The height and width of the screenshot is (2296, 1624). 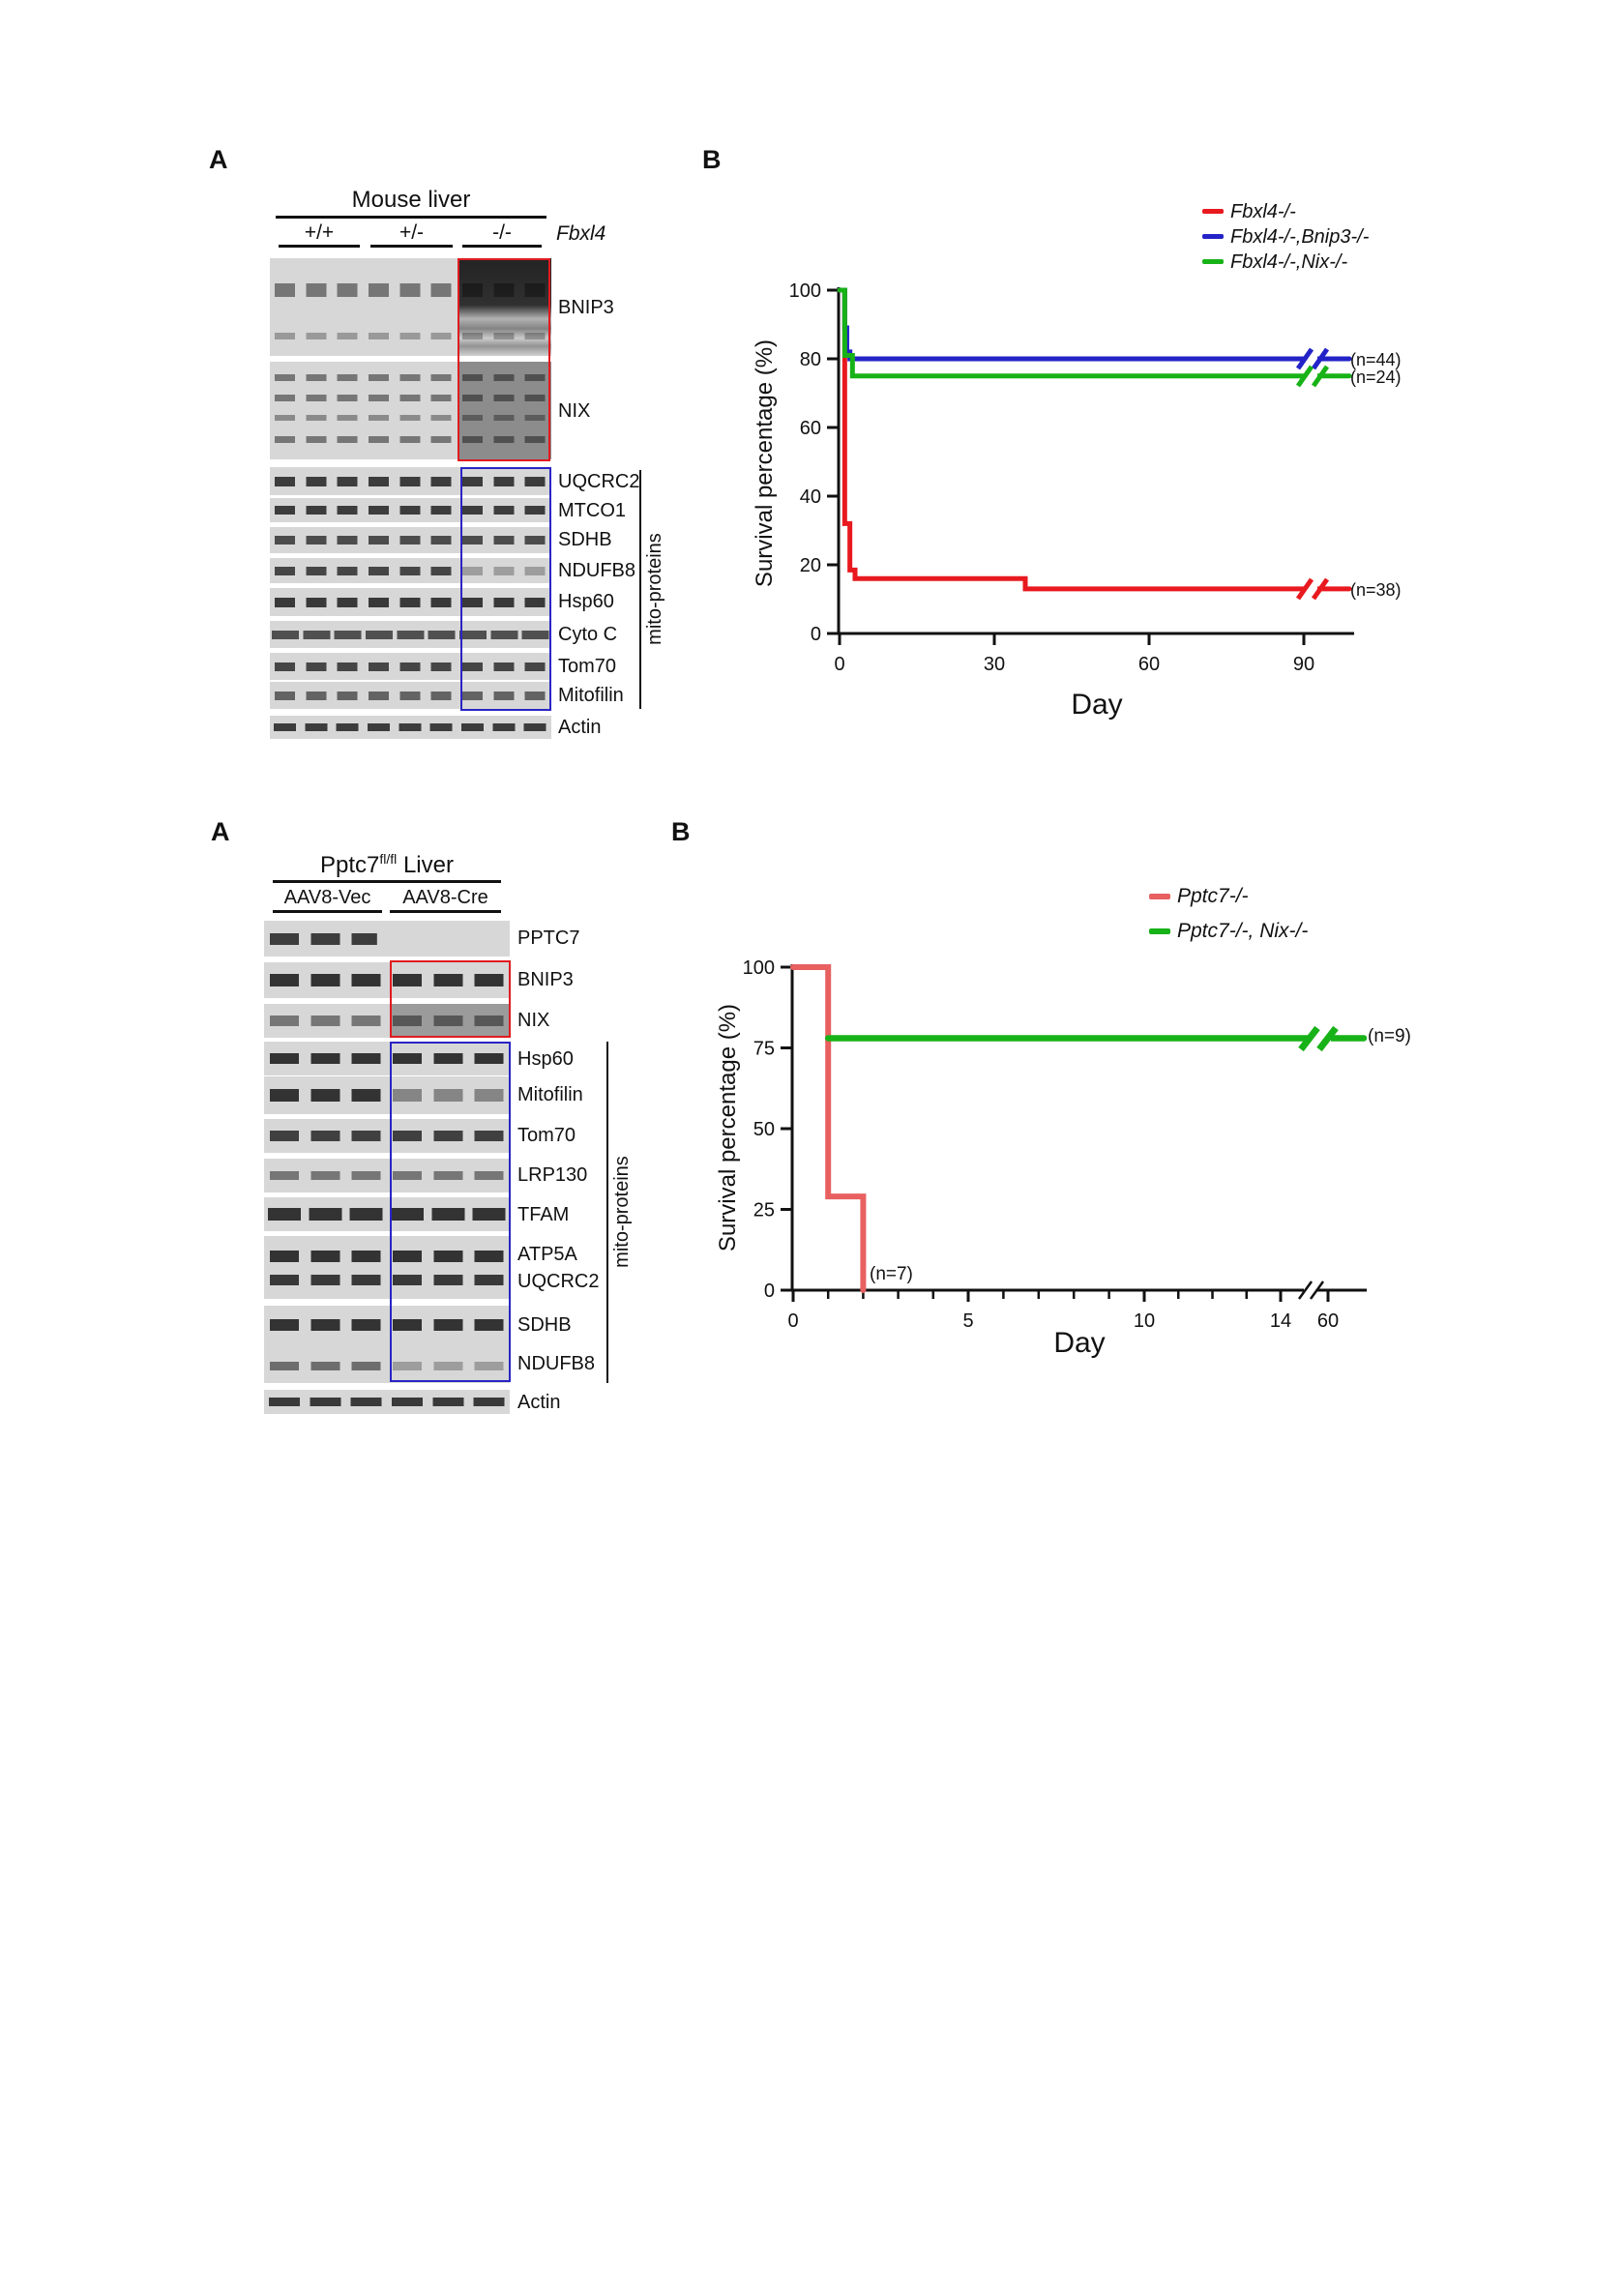 What do you see at coordinates (892, 1274) in the screenshot?
I see `n-count-label: (n=7)` at bounding box center [892, 1274].